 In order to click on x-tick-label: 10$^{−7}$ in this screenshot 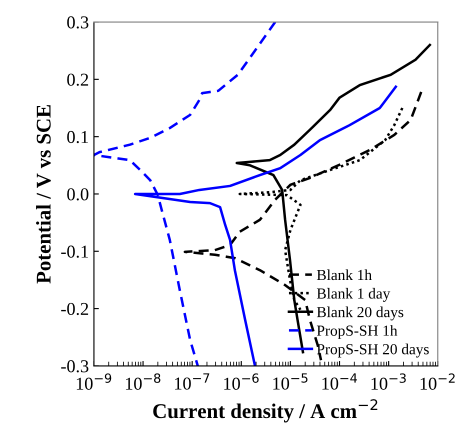, I will do `click(192, 381)`.